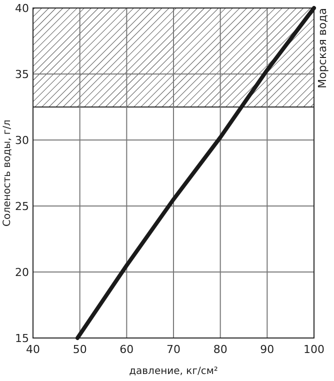 The image size is (334, 381). I want to click on y-tick-label: 20, so click(22, 272).